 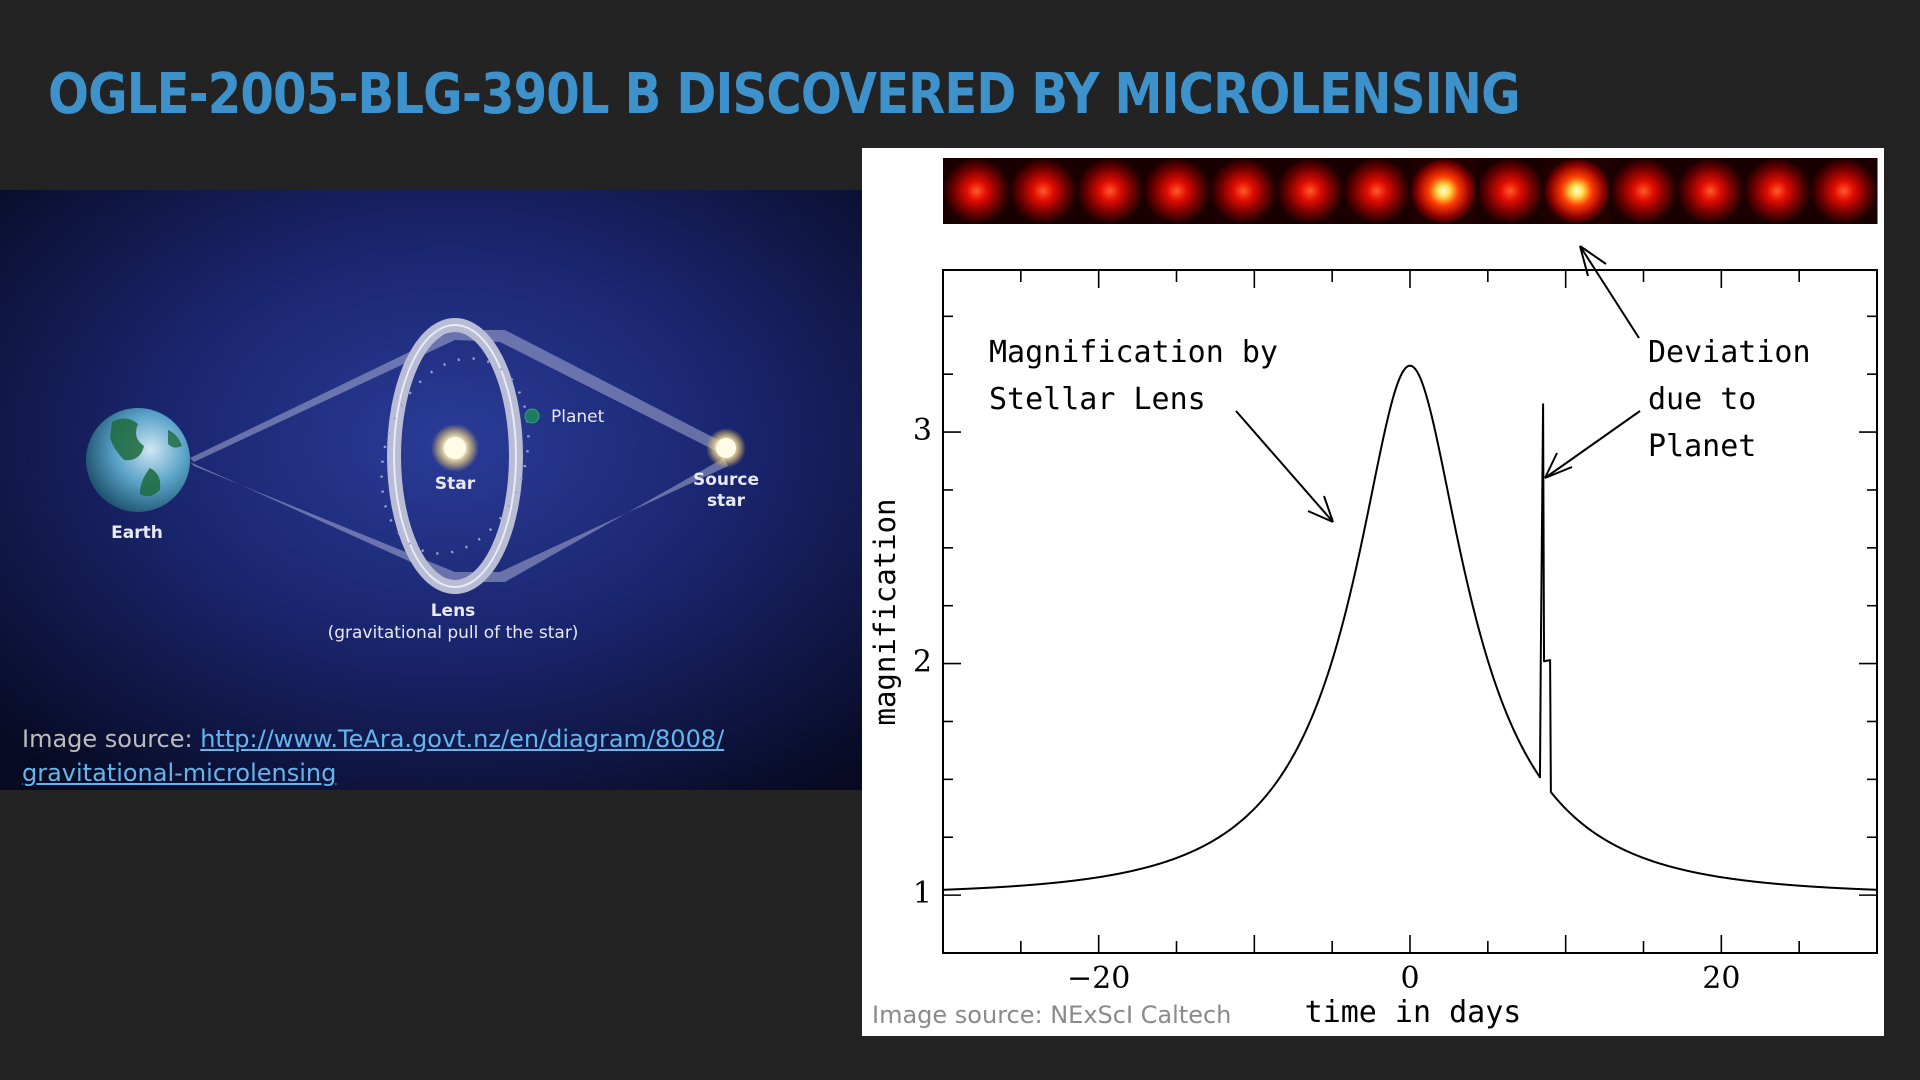 I want to click on earth-icon, so click(x=138, y=460).